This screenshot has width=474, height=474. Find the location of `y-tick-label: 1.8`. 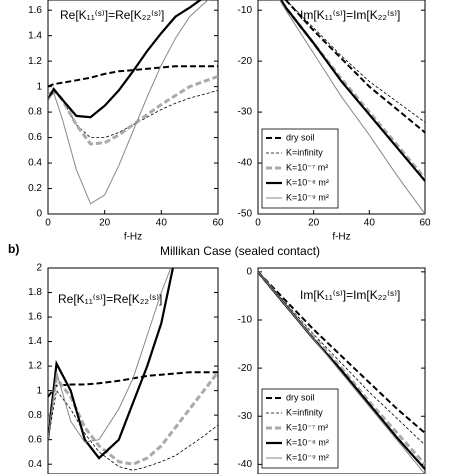

y-tick-label: 1.8 is located at coordinates (35, 292).